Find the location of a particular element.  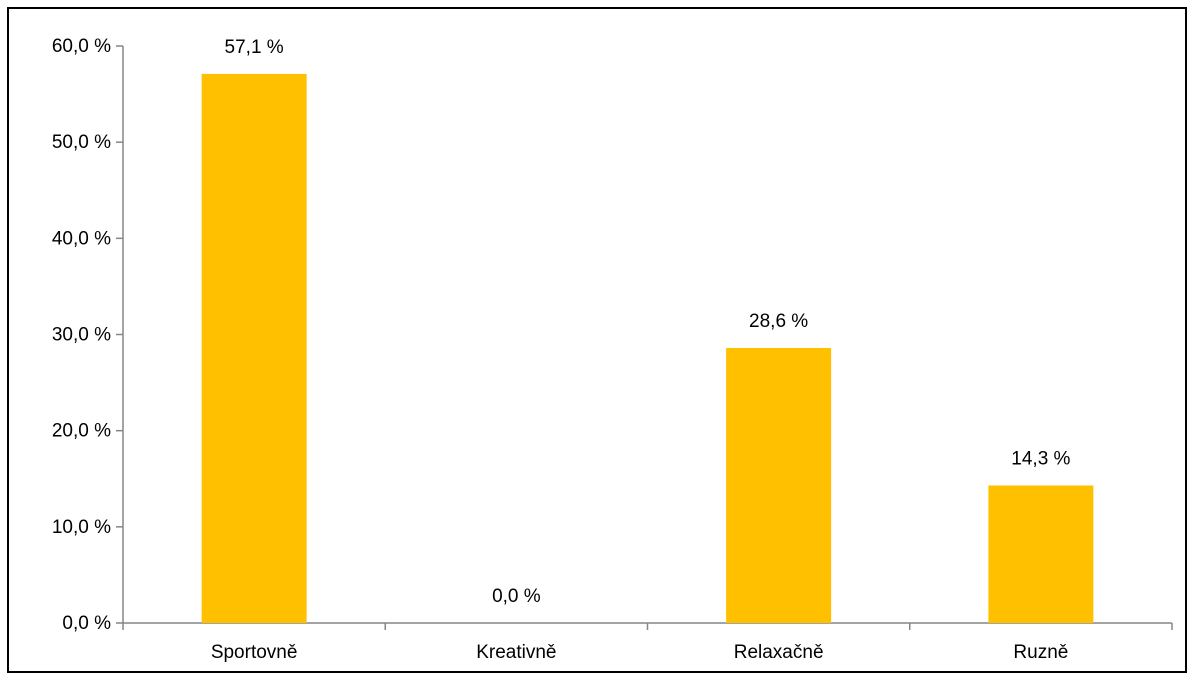

y-tick-label: 0,0 % is located at coordinates (86, 623).